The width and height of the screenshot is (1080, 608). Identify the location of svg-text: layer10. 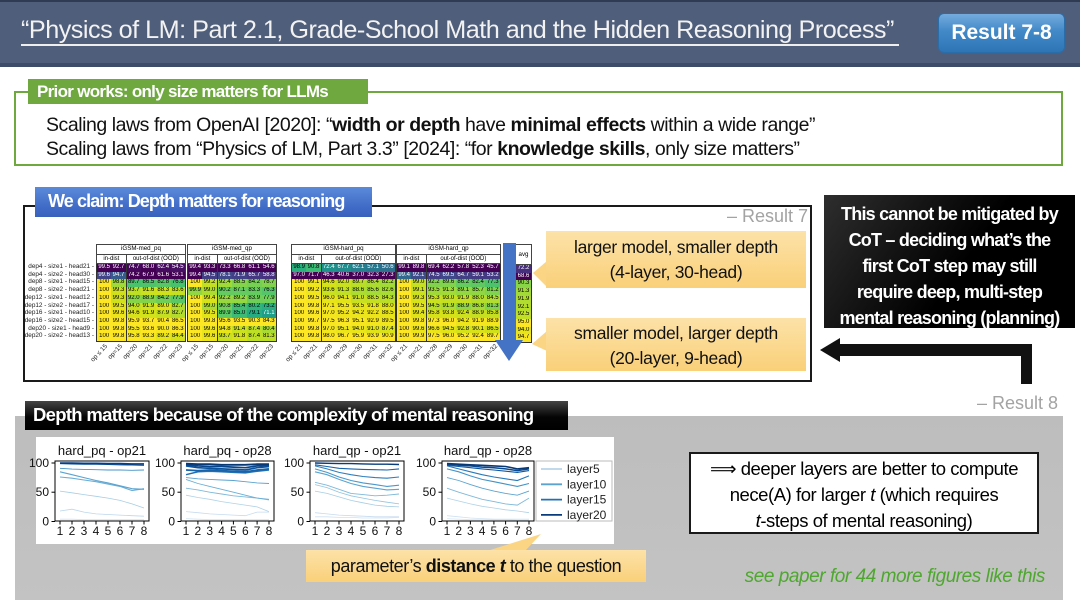
(587, 484).